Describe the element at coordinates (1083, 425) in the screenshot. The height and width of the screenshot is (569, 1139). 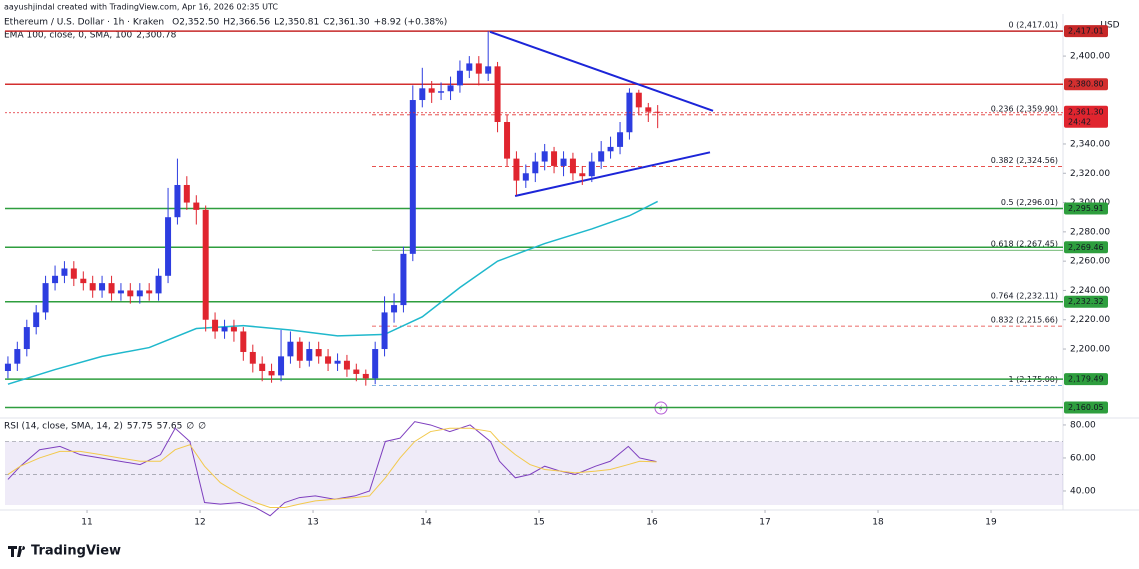
I see `y-tick-label: 80.00` at that location.